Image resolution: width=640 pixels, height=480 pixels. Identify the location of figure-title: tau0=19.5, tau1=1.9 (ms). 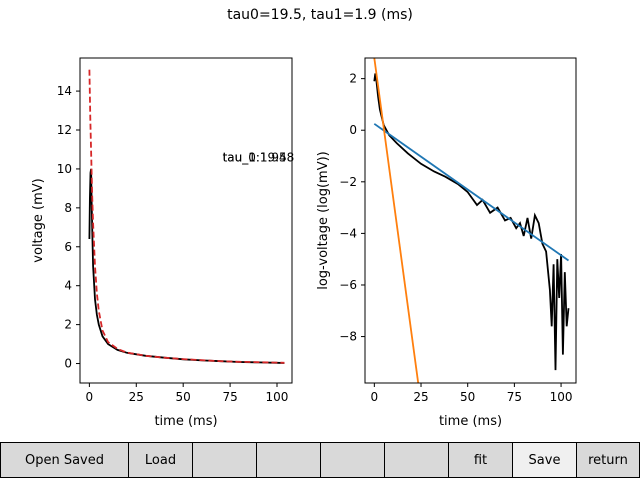
(320, 15).